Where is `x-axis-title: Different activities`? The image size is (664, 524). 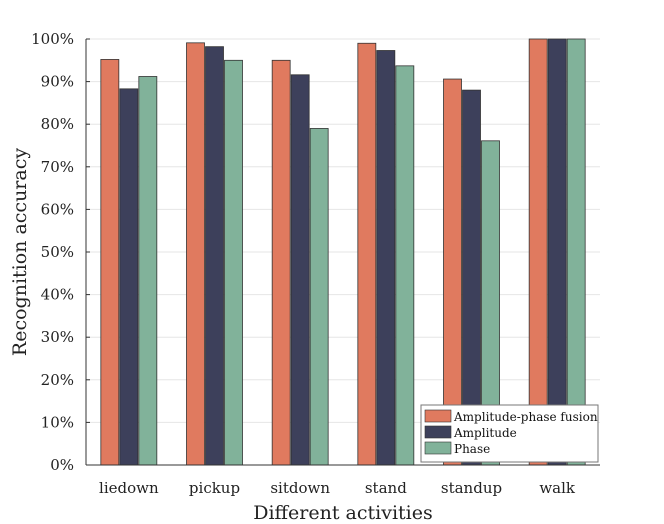 x-axis-title: Different activities is located at coordinates (343, 513).